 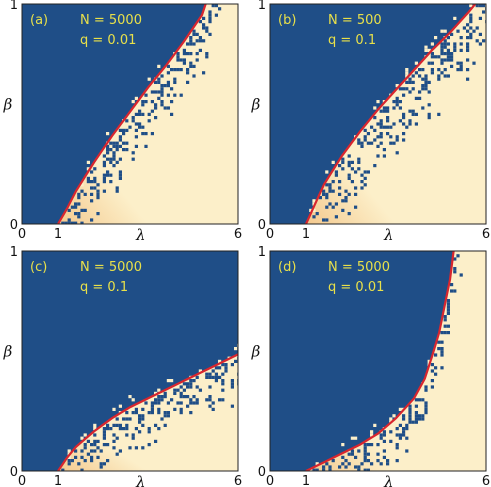 I want to click on panel-label: (b), so click(x=287, y=20).